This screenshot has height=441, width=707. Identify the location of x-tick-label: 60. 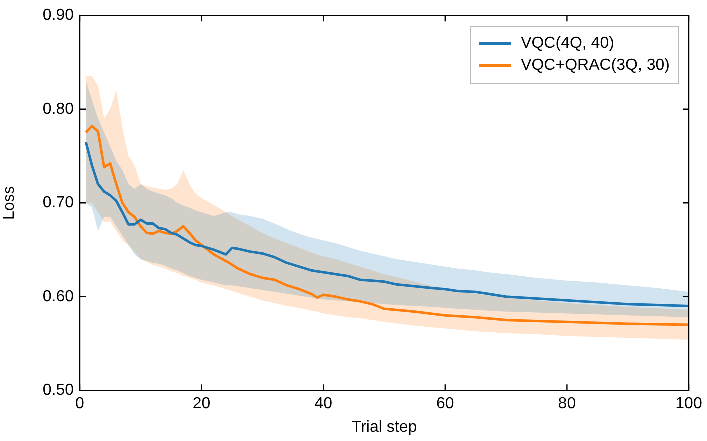
(445, 404).